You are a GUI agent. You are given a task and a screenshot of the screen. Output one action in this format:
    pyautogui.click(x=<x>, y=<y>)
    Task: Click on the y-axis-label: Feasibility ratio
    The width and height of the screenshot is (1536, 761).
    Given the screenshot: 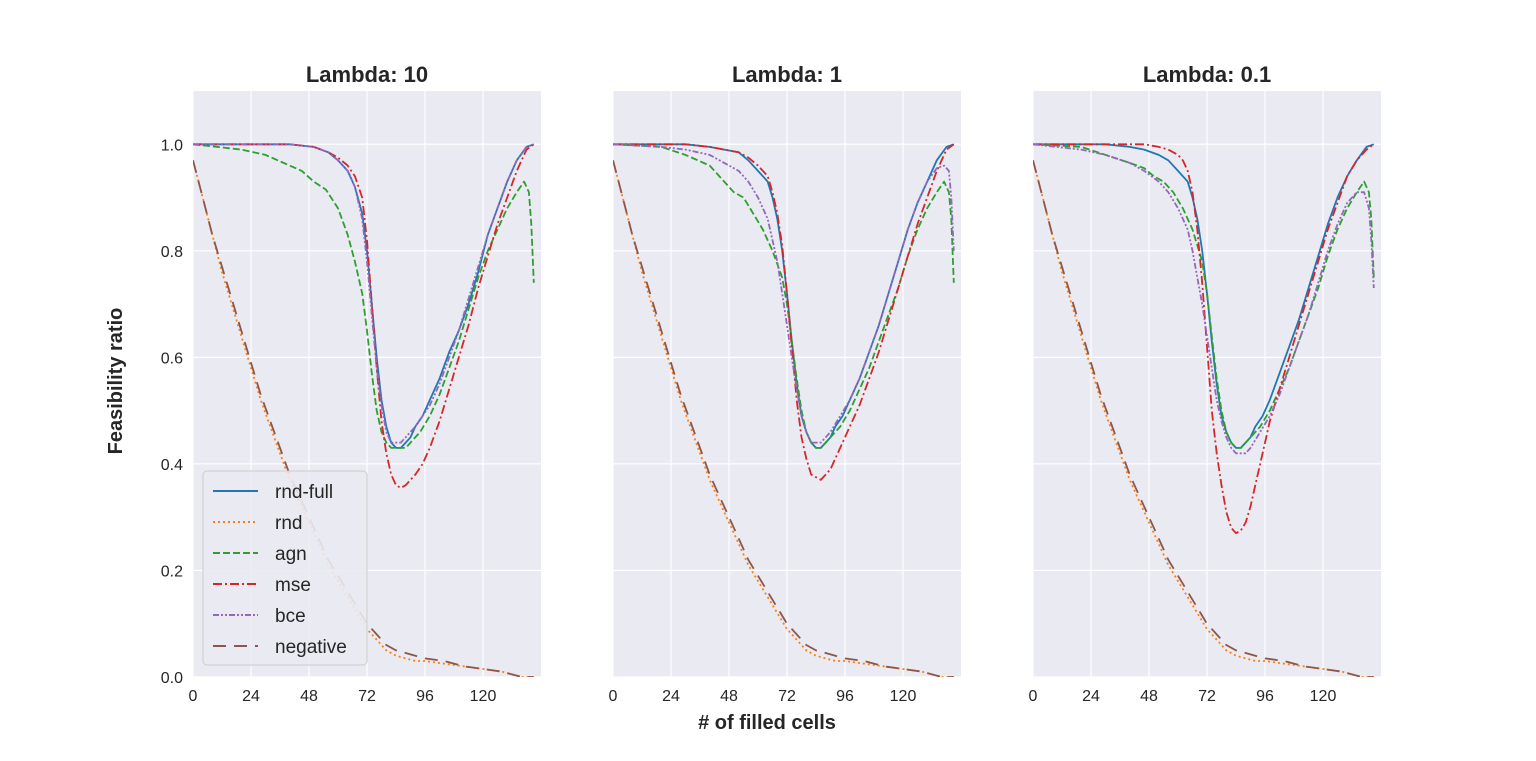 What is the action you would take?
    pyautogui.click(x=116, y=381)
    